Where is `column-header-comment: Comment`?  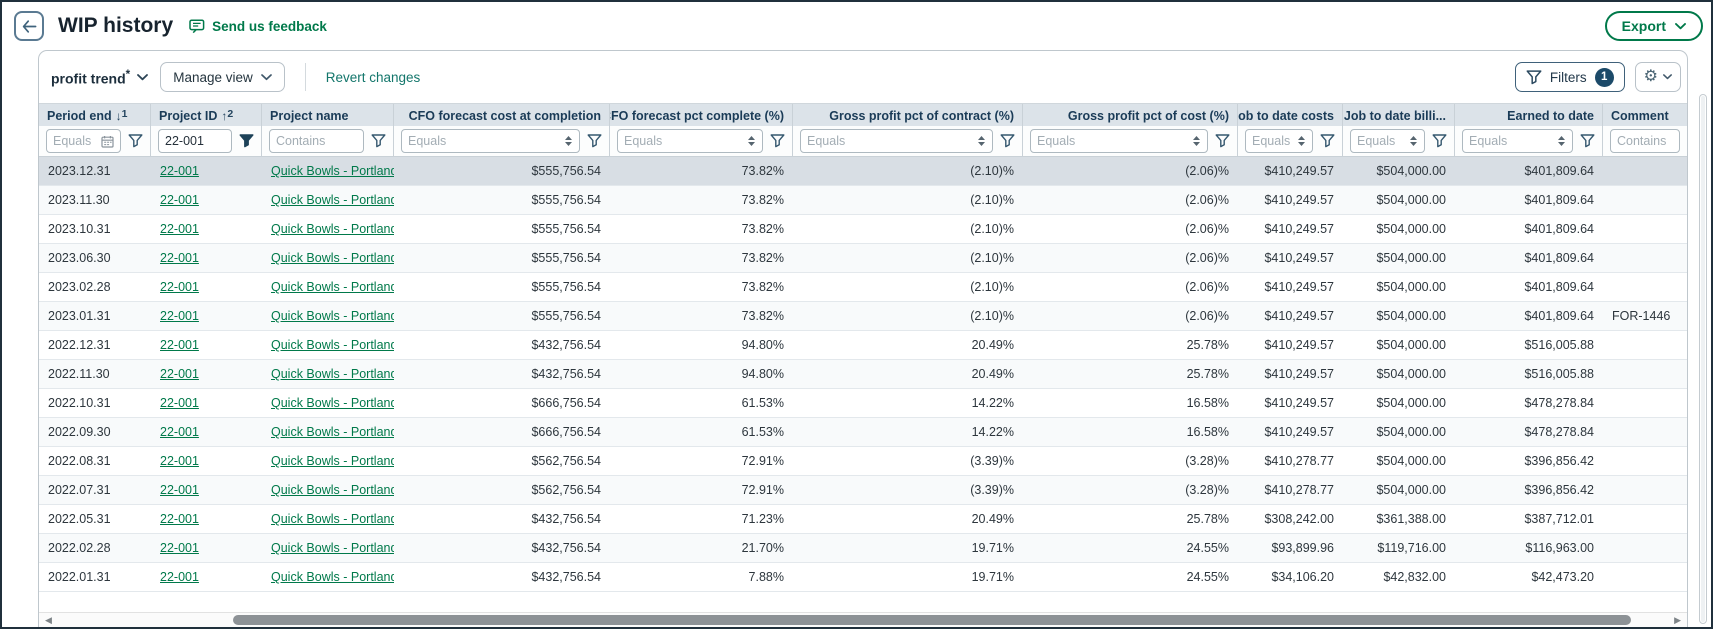
column-header-comment: Comment is located at coordinates (1645, 115).